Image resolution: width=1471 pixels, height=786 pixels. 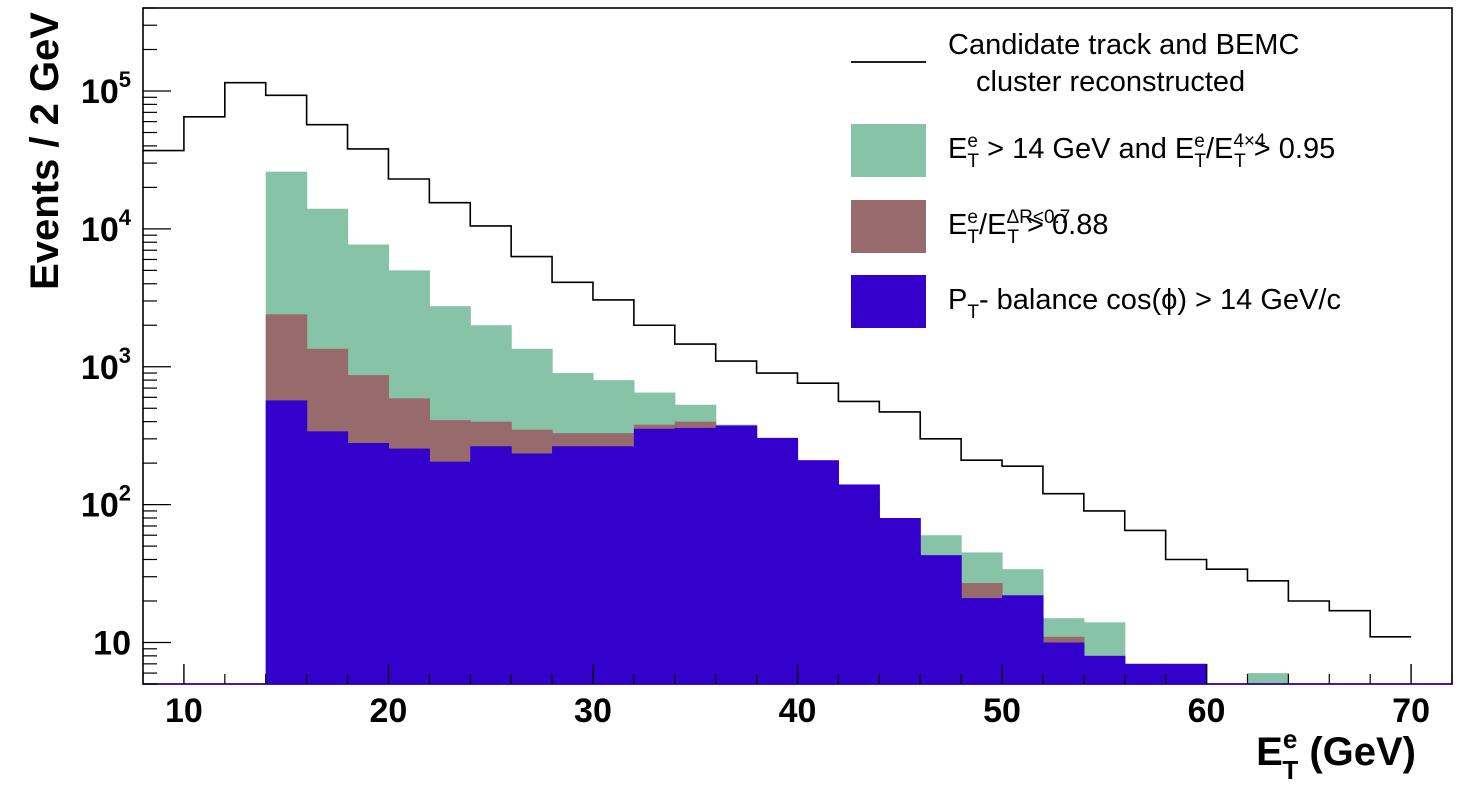 I want to click on x-tick-label: 20, so click(x=389, y=711).